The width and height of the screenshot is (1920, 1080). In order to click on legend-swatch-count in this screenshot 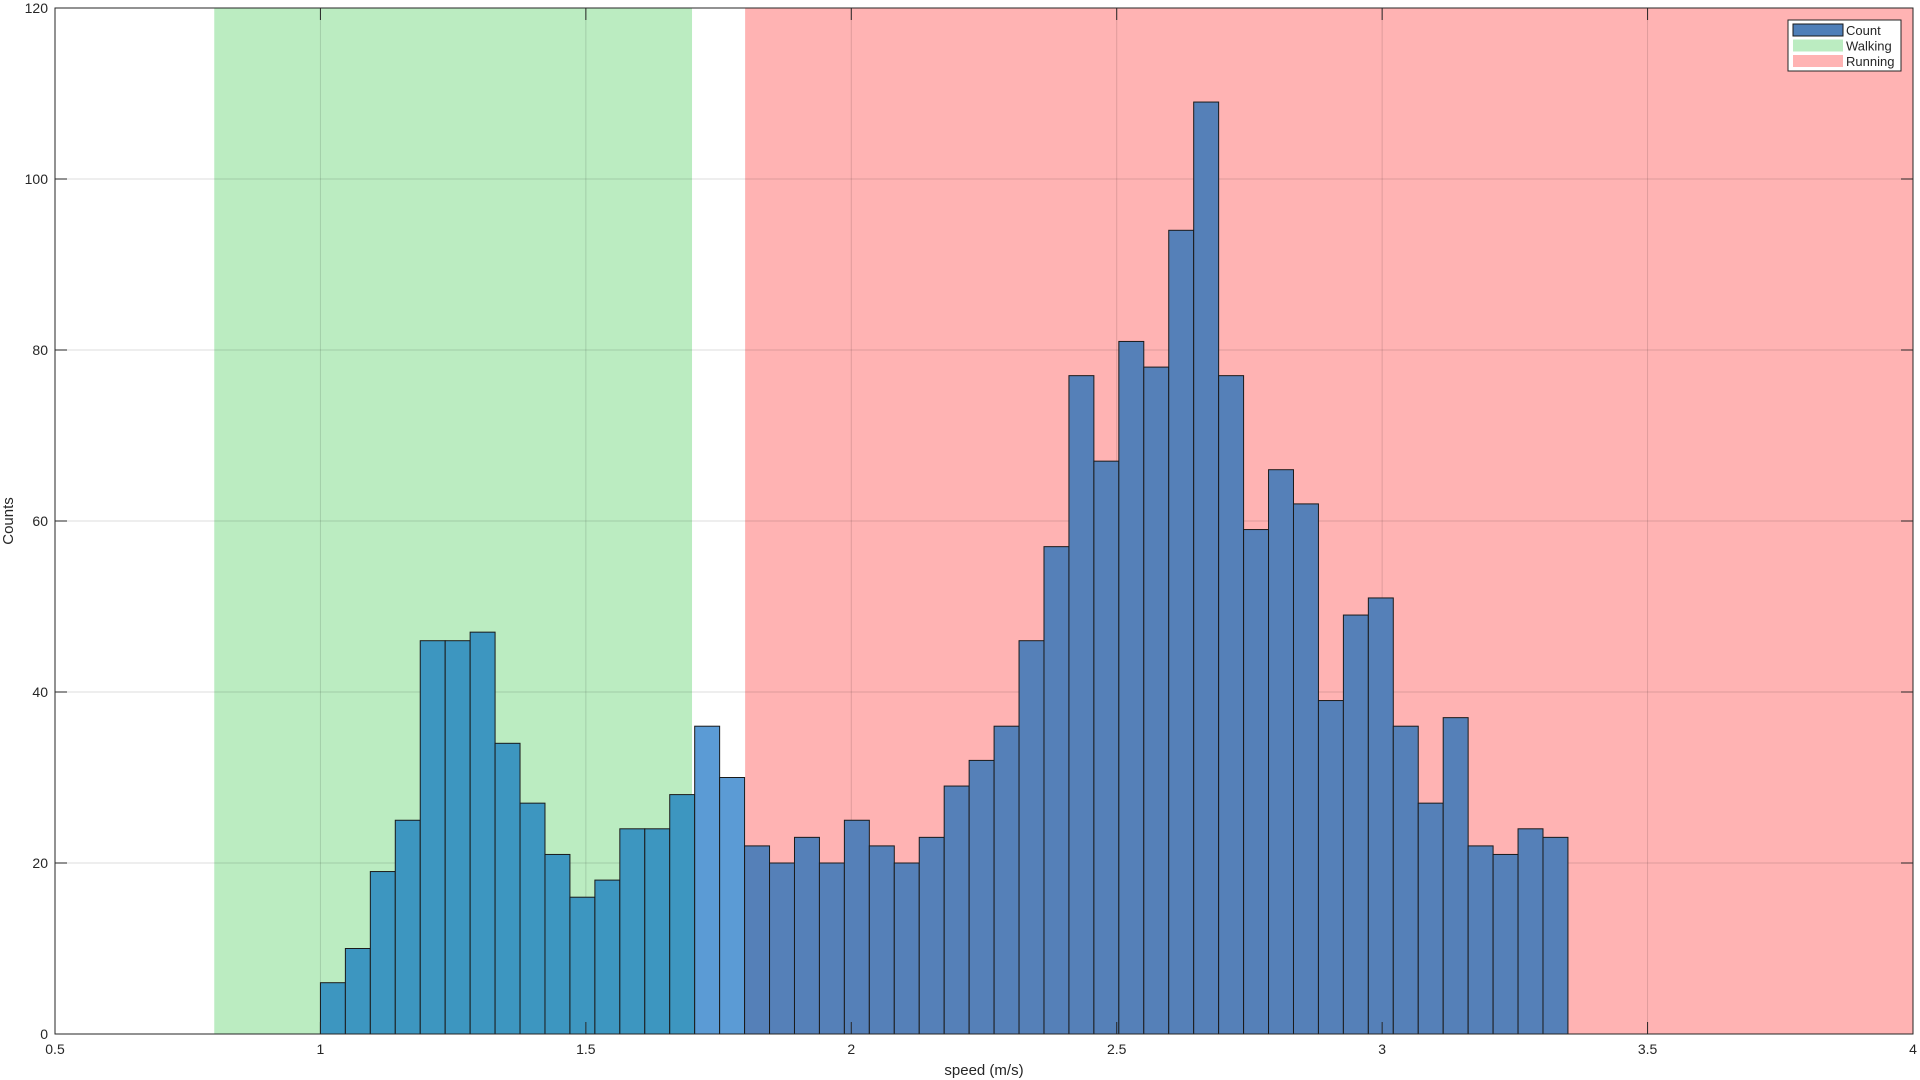, I will do `click(1818, 30)`.